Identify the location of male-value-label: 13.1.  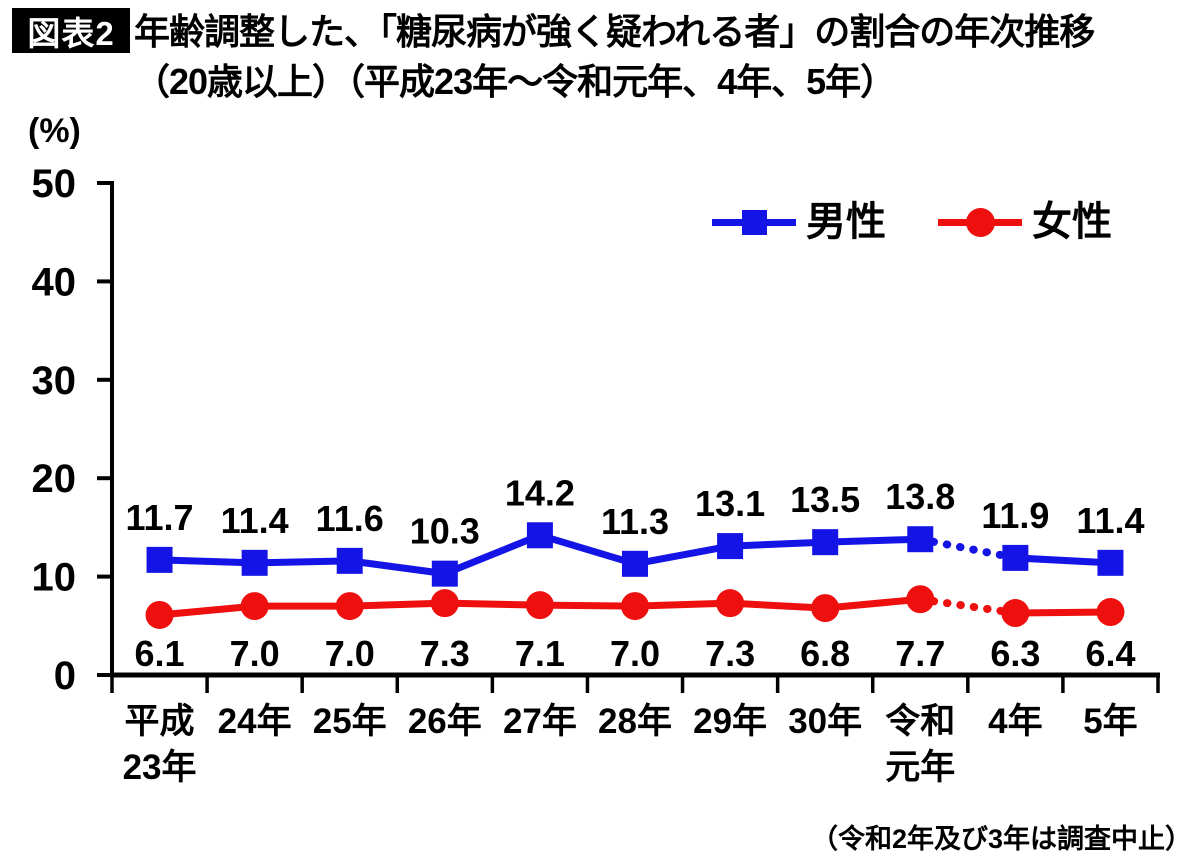
(730, 503).